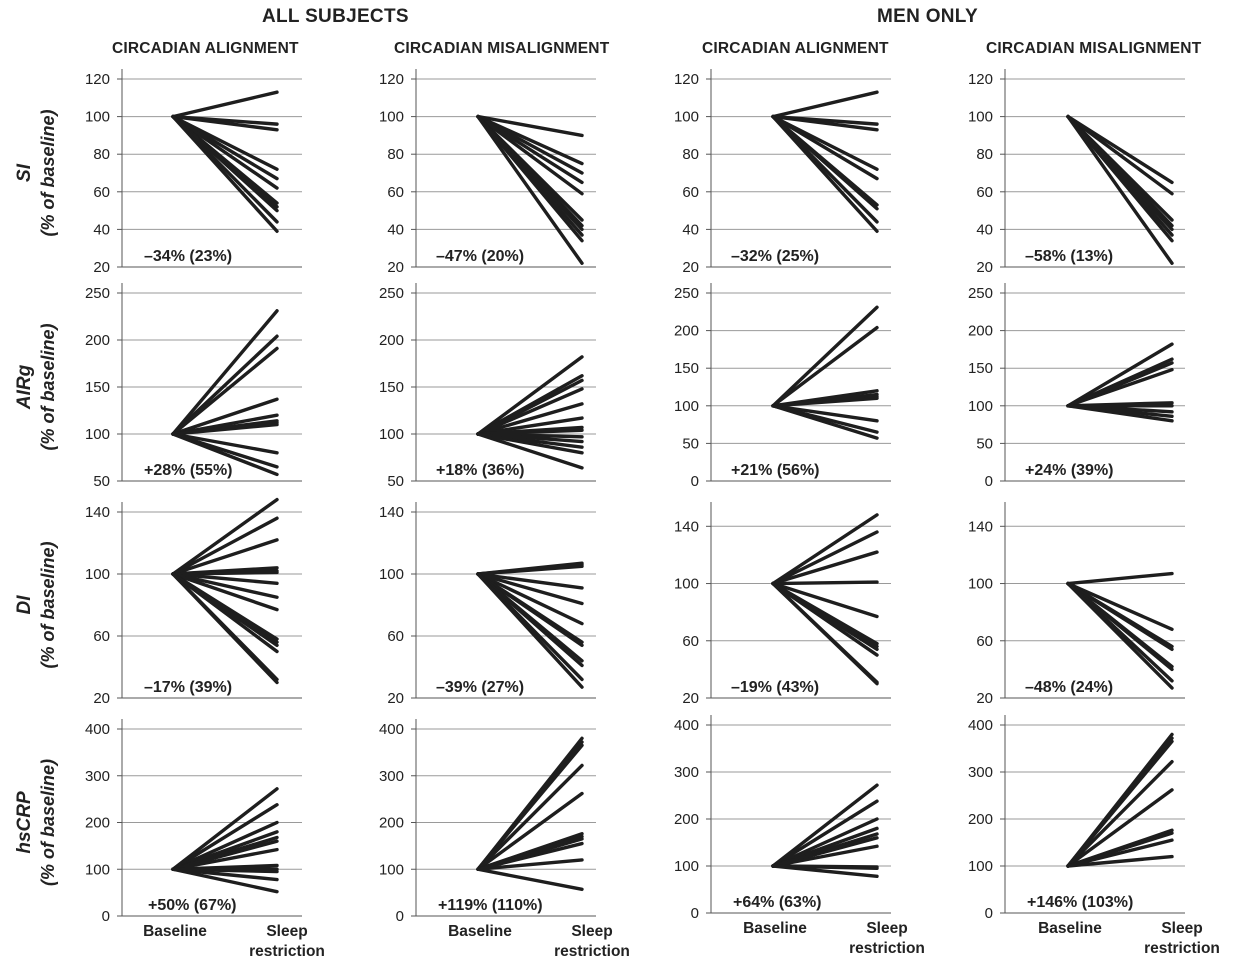 The image size is (1237, 961). What do you see at coordinates (24, 172) in the screenshot?
I see `y-axis-title-si: SI` at bounding box center [24, 172].